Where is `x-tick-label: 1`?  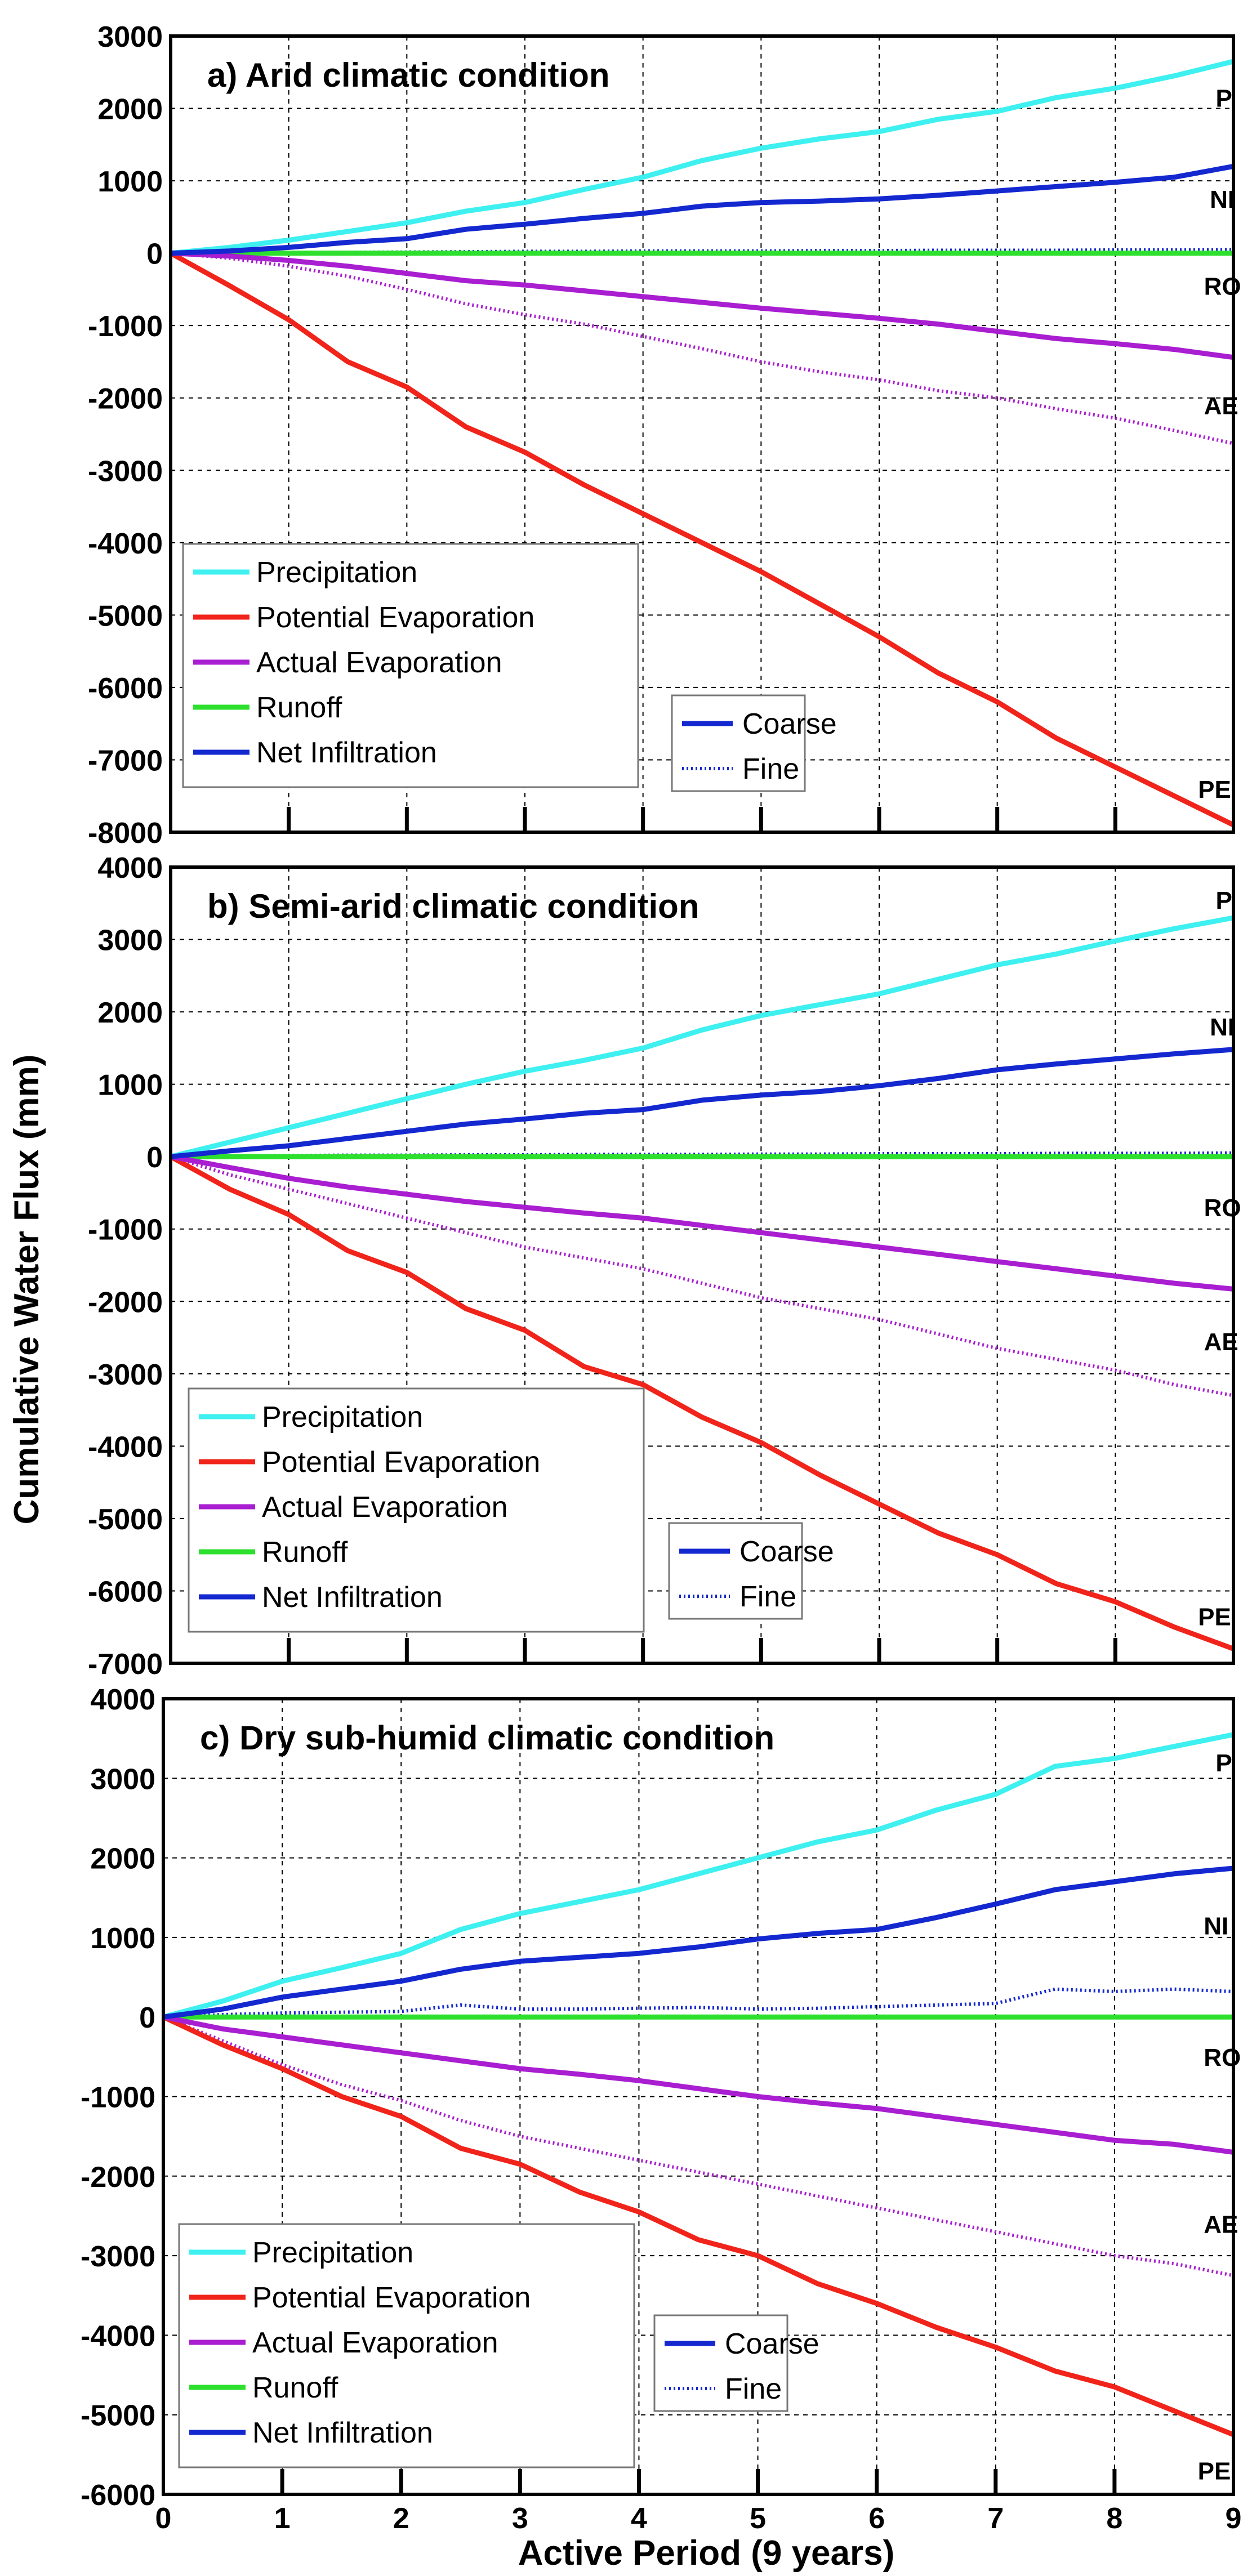 x-tick-label: 1 is located at coordinates (283, 2518).